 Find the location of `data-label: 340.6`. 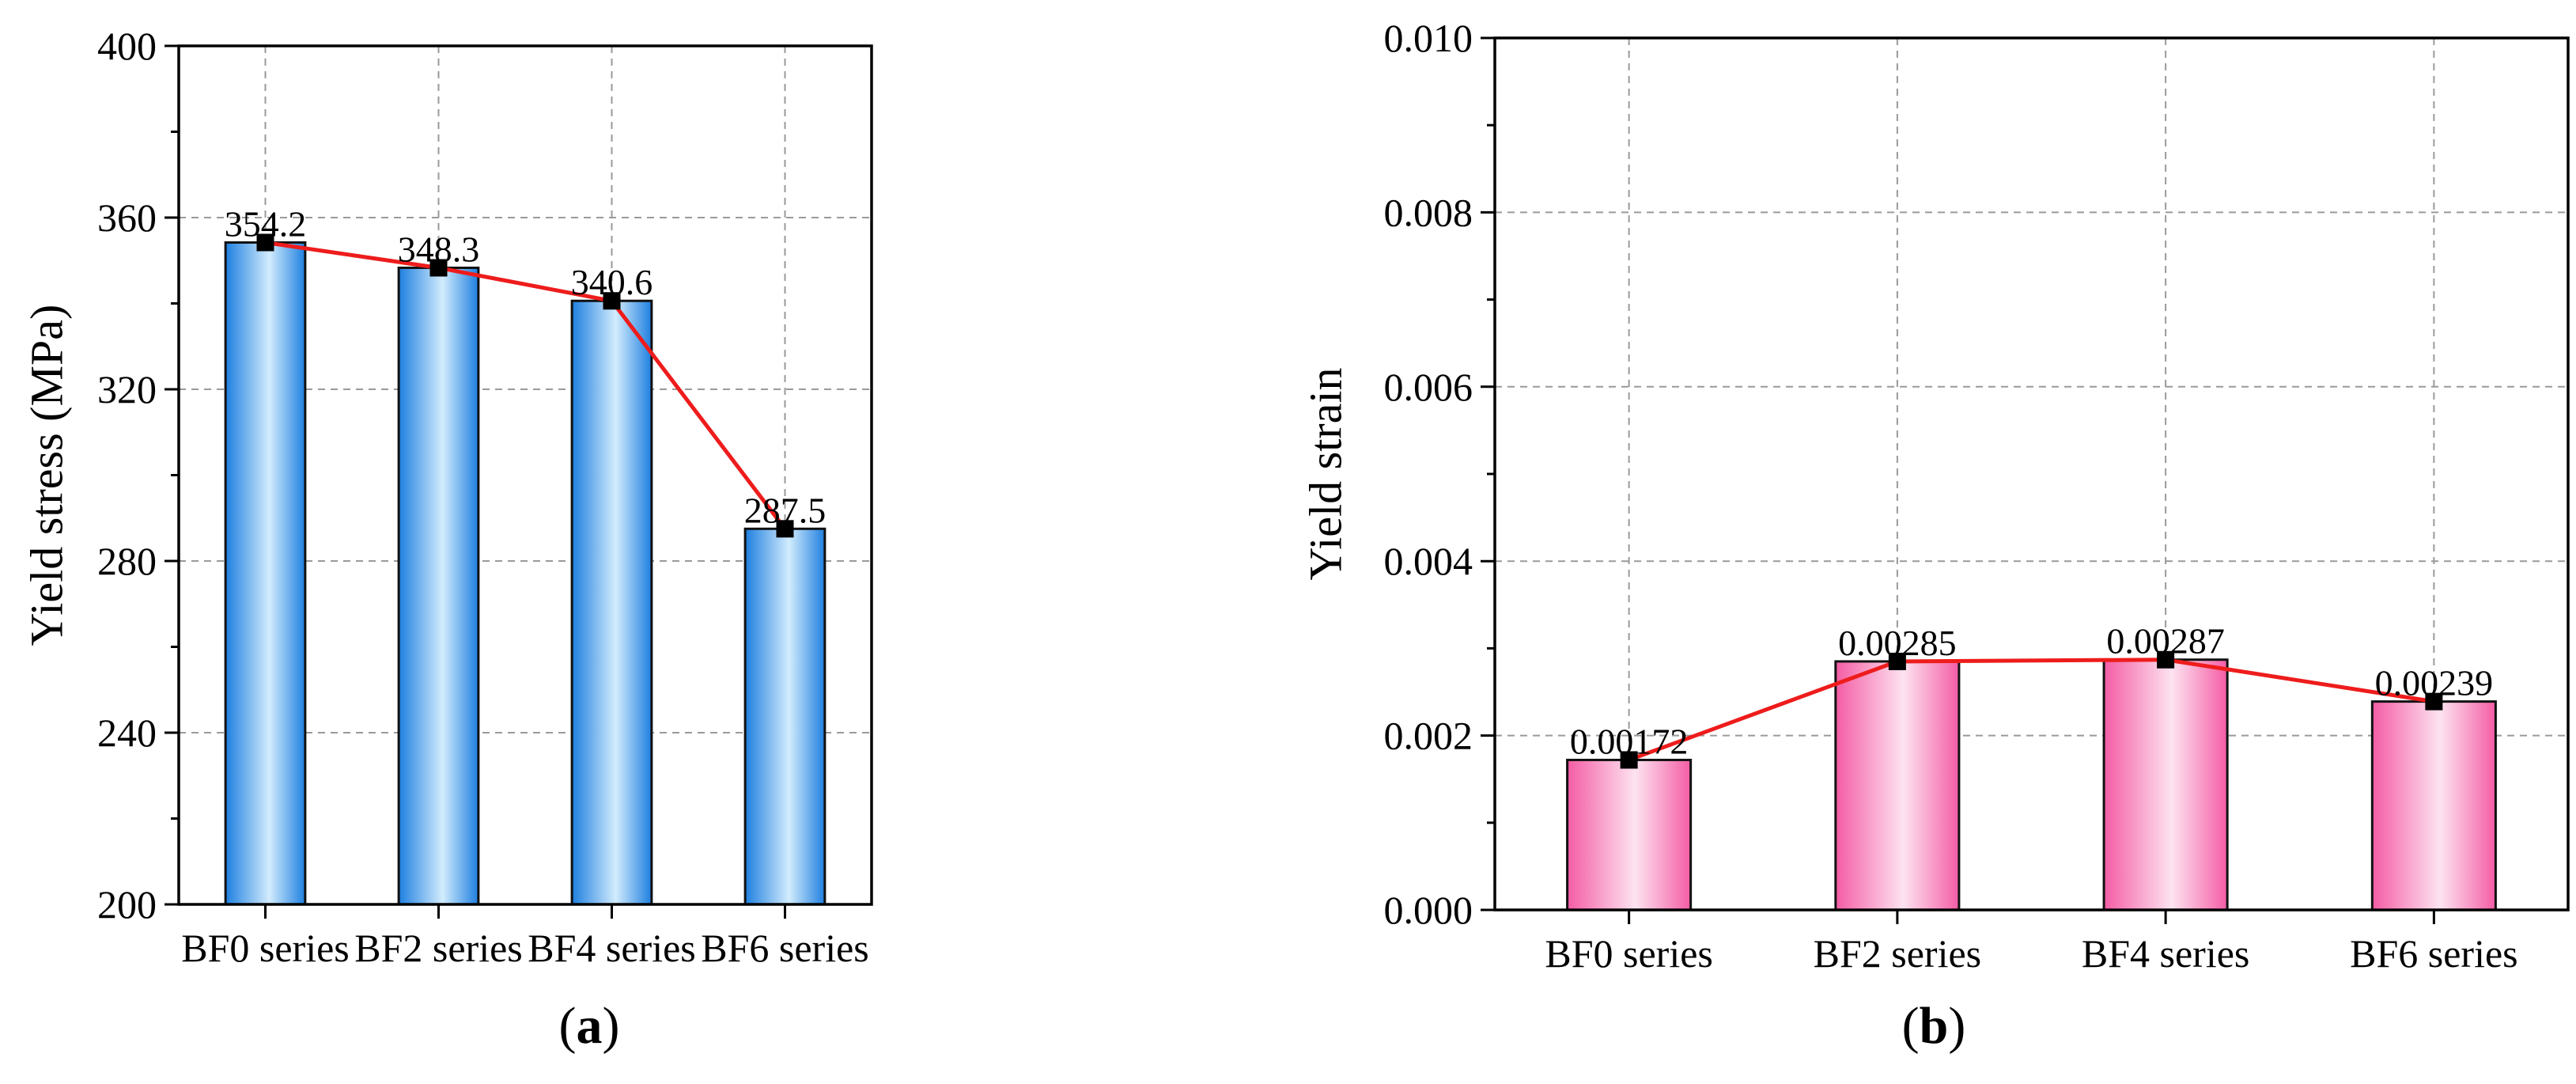

data-label: 340.6 is located at coordinates (612, 282).